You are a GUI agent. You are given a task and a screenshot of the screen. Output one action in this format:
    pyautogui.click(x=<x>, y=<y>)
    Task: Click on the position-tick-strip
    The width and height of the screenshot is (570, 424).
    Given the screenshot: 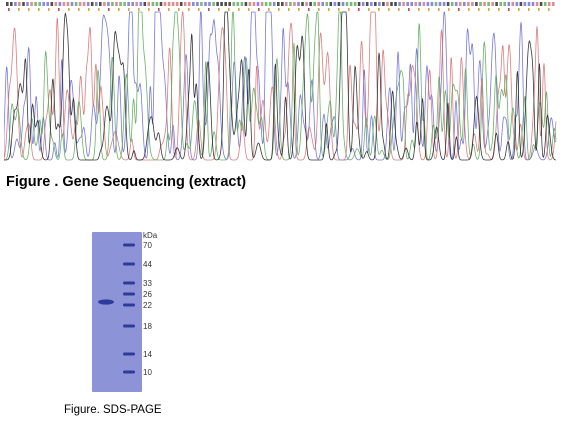 What is the action you would take?
    pyautogui.click(x=279, y=9)
    